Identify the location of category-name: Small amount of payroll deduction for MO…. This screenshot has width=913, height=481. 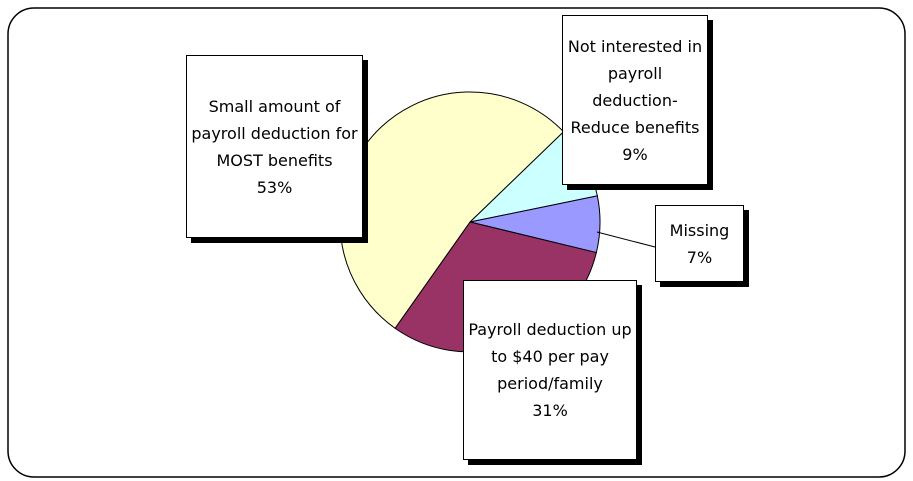
(274, 133).